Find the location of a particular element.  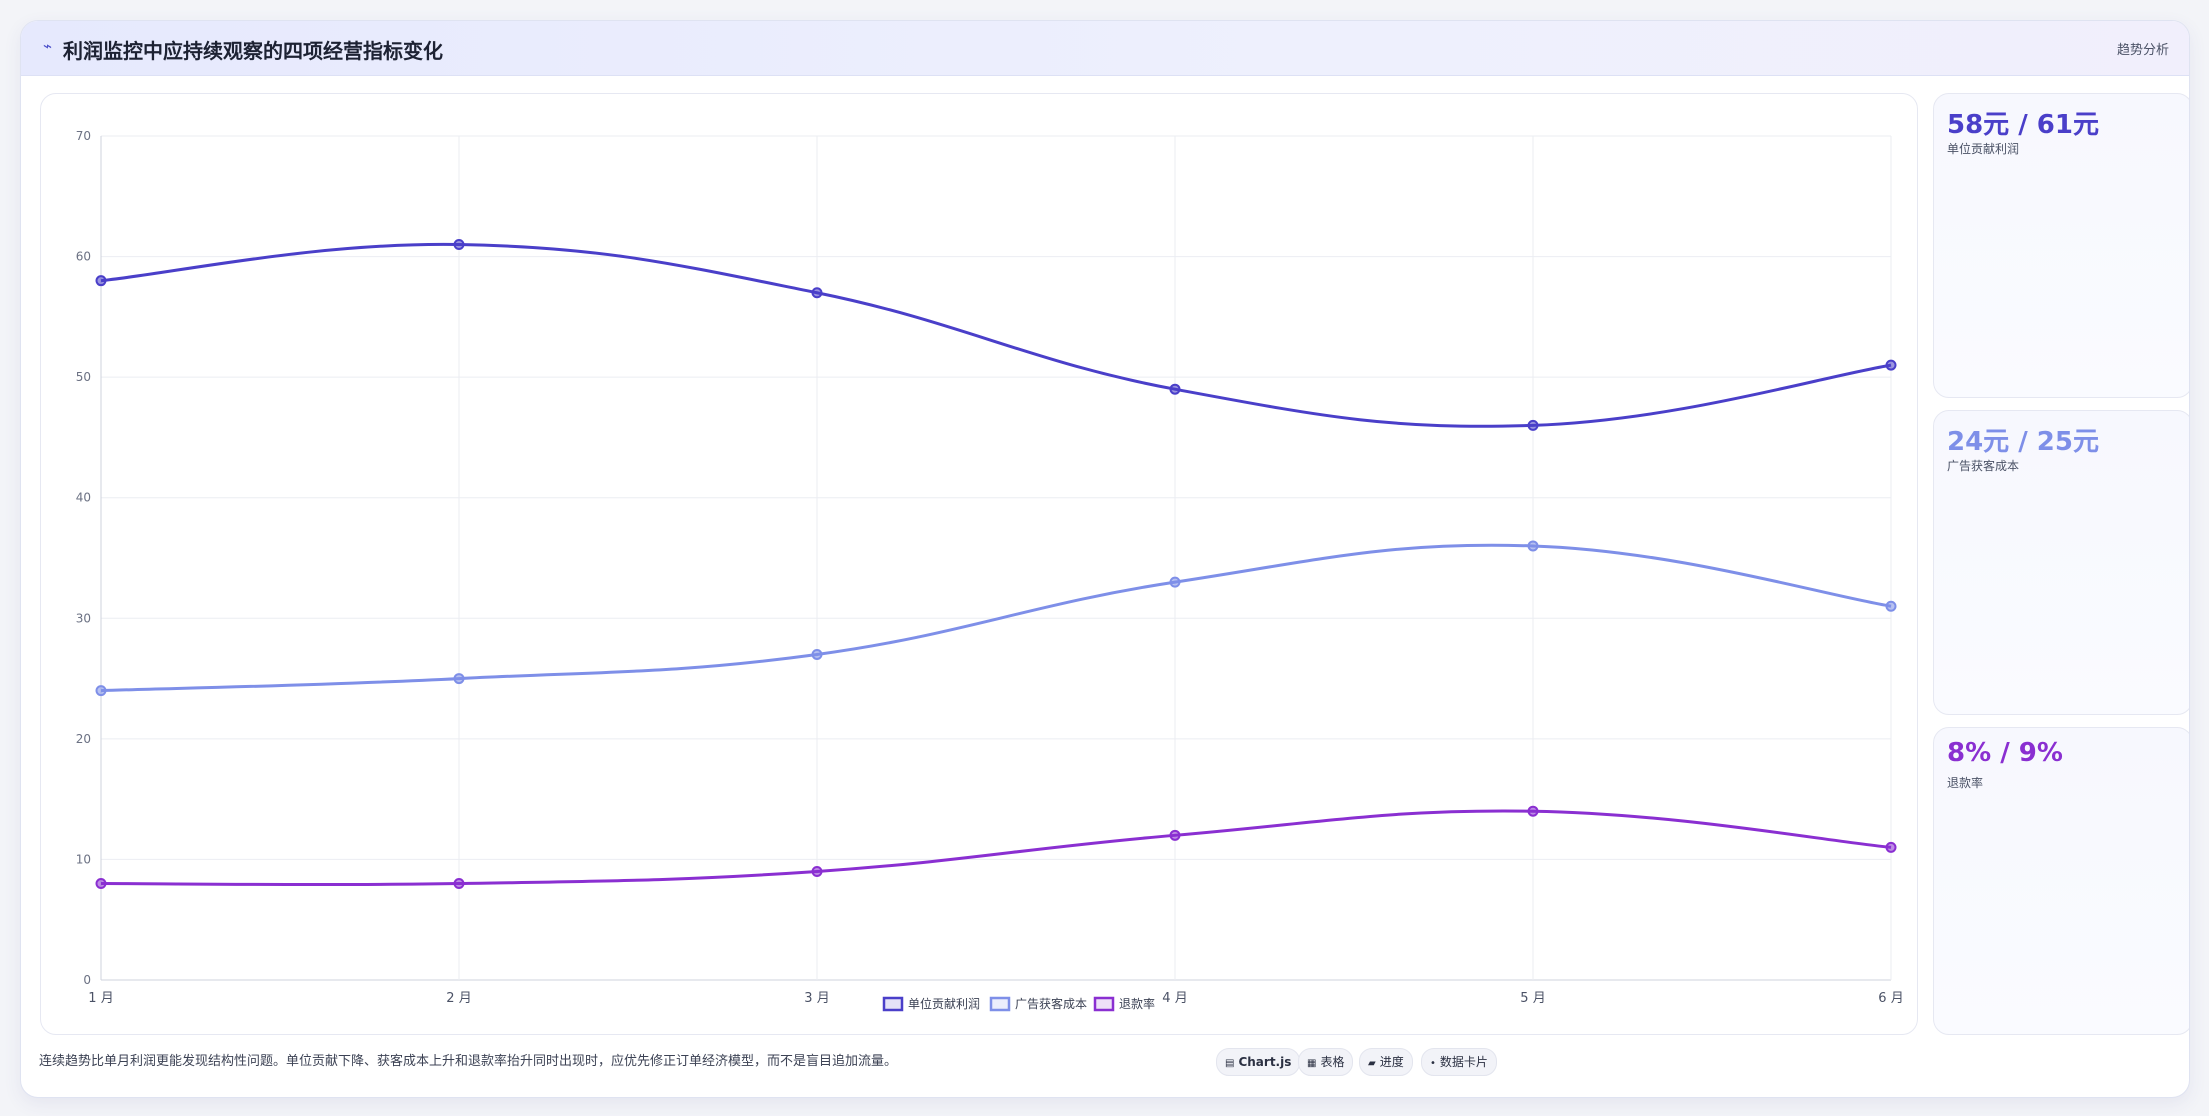

badge-chartjs: ▤ Chart.js is located at coordinates (1258, 1062).